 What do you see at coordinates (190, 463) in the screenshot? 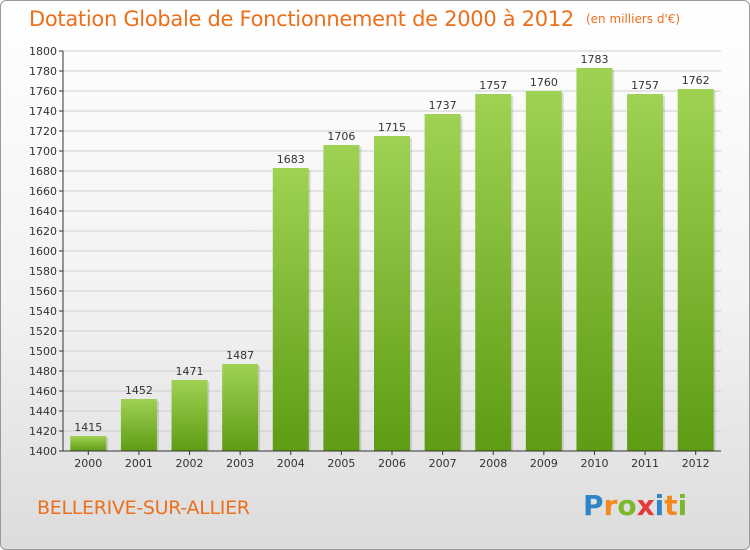
I see `x-tick-label: 2002` at bounding box center [190, 463].